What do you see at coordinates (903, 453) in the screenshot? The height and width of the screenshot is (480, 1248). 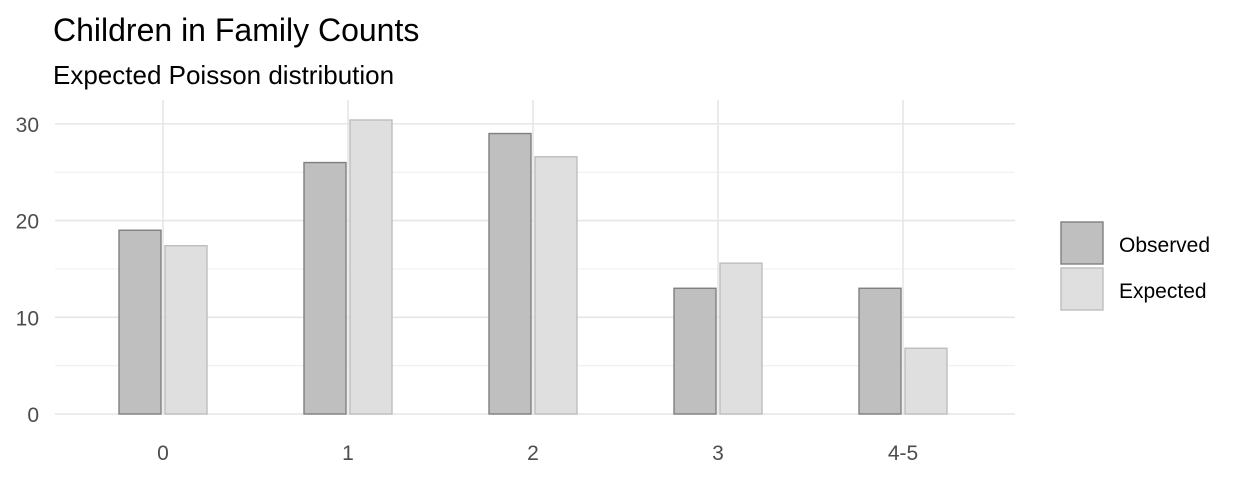 I see `x-tick-label: 4-5` at bounding box center [903, 453].